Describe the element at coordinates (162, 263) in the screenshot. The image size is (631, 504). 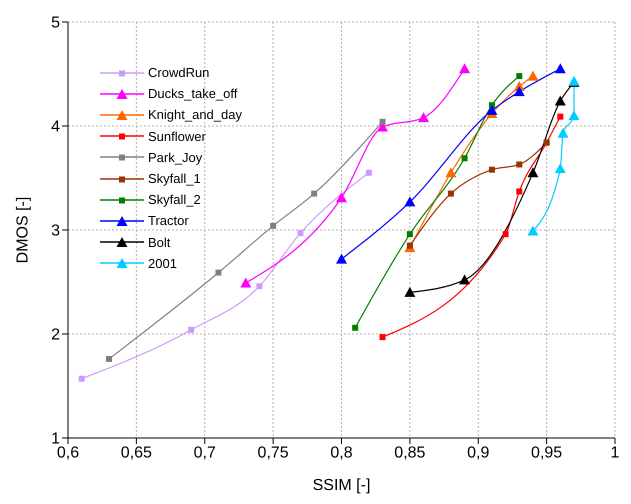
I see `legend-label: 2001` at that location.